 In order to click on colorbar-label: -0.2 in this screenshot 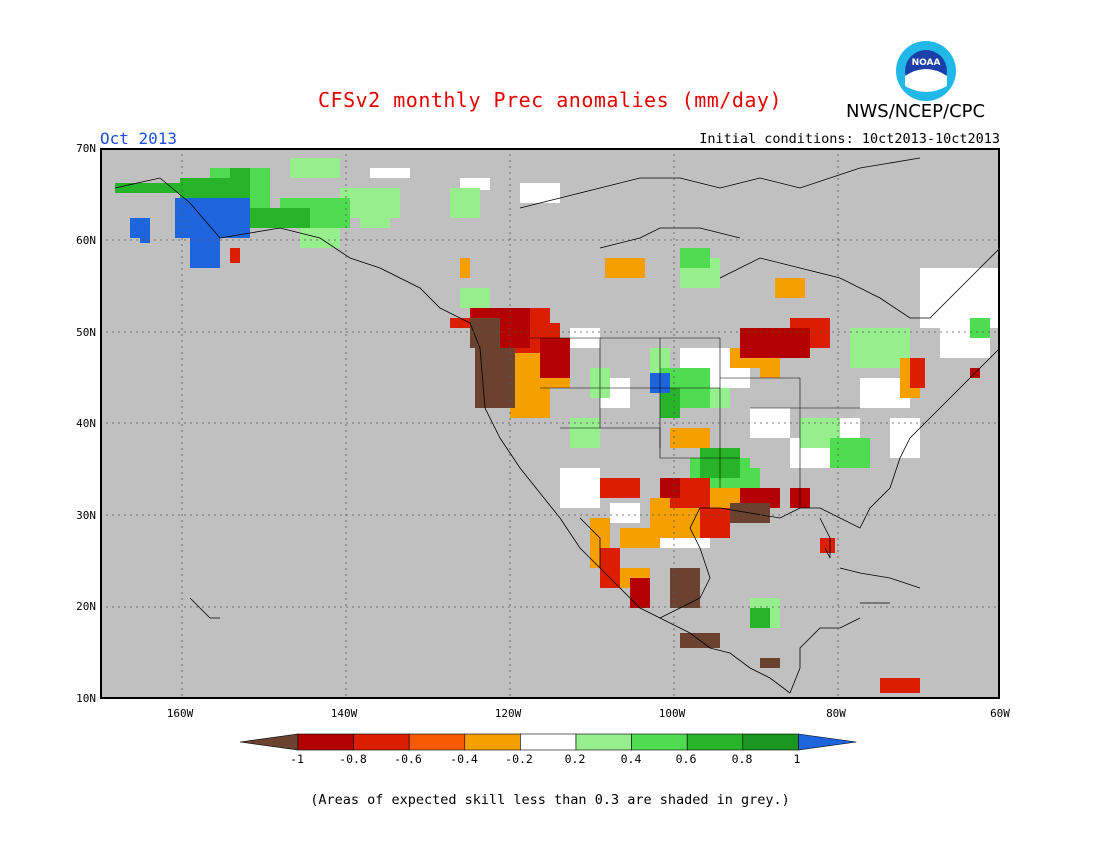, I will do `click(519, 759)`.